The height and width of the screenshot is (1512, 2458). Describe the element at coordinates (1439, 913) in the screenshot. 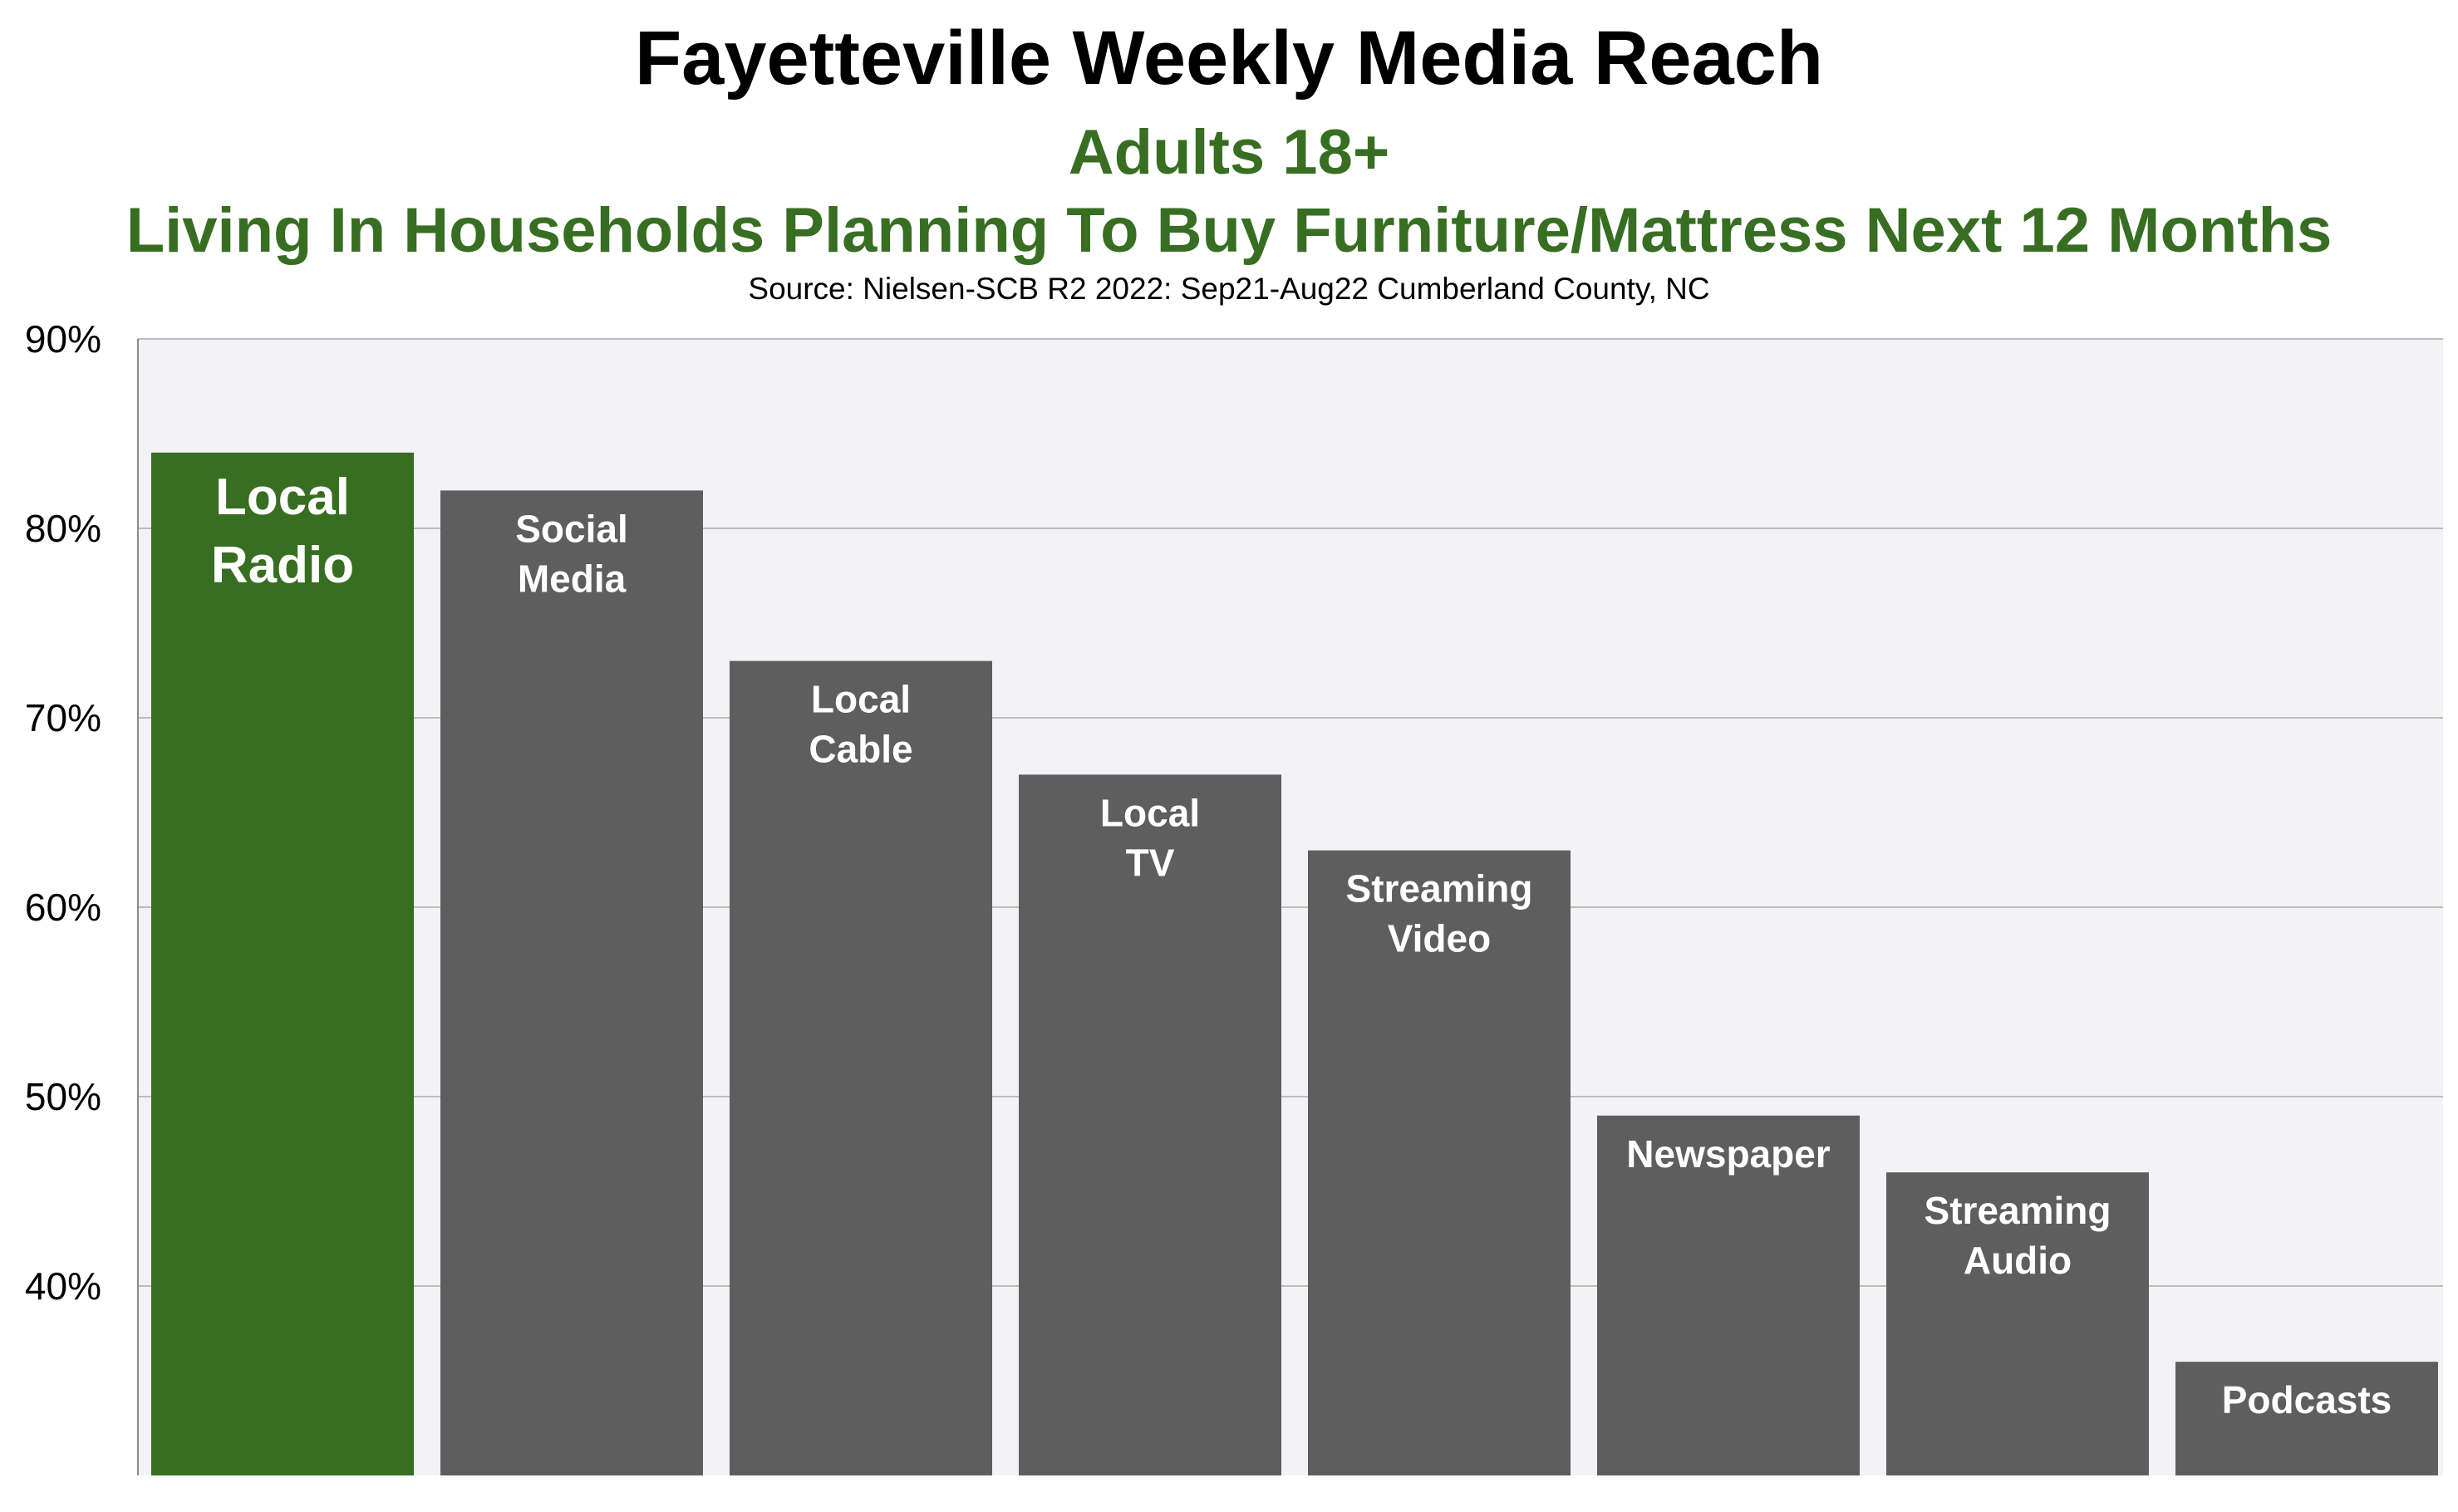

I see `bar-category-label: Streaming Video` at that location.